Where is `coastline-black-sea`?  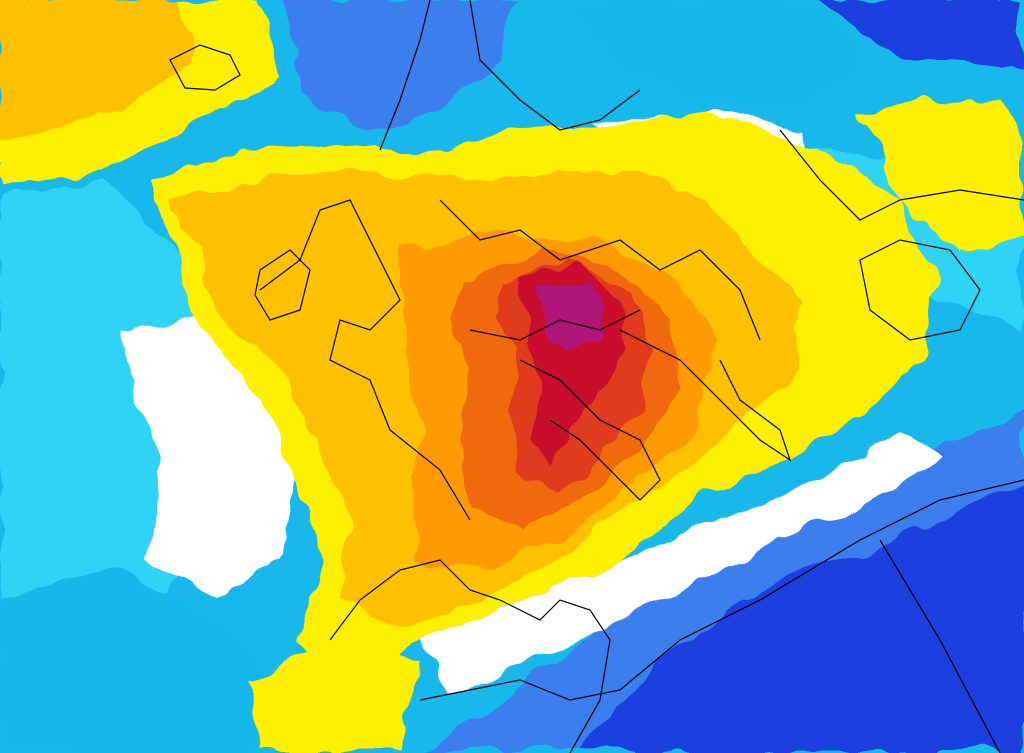
coastline-black-sea is located at coordinates (920, 290).